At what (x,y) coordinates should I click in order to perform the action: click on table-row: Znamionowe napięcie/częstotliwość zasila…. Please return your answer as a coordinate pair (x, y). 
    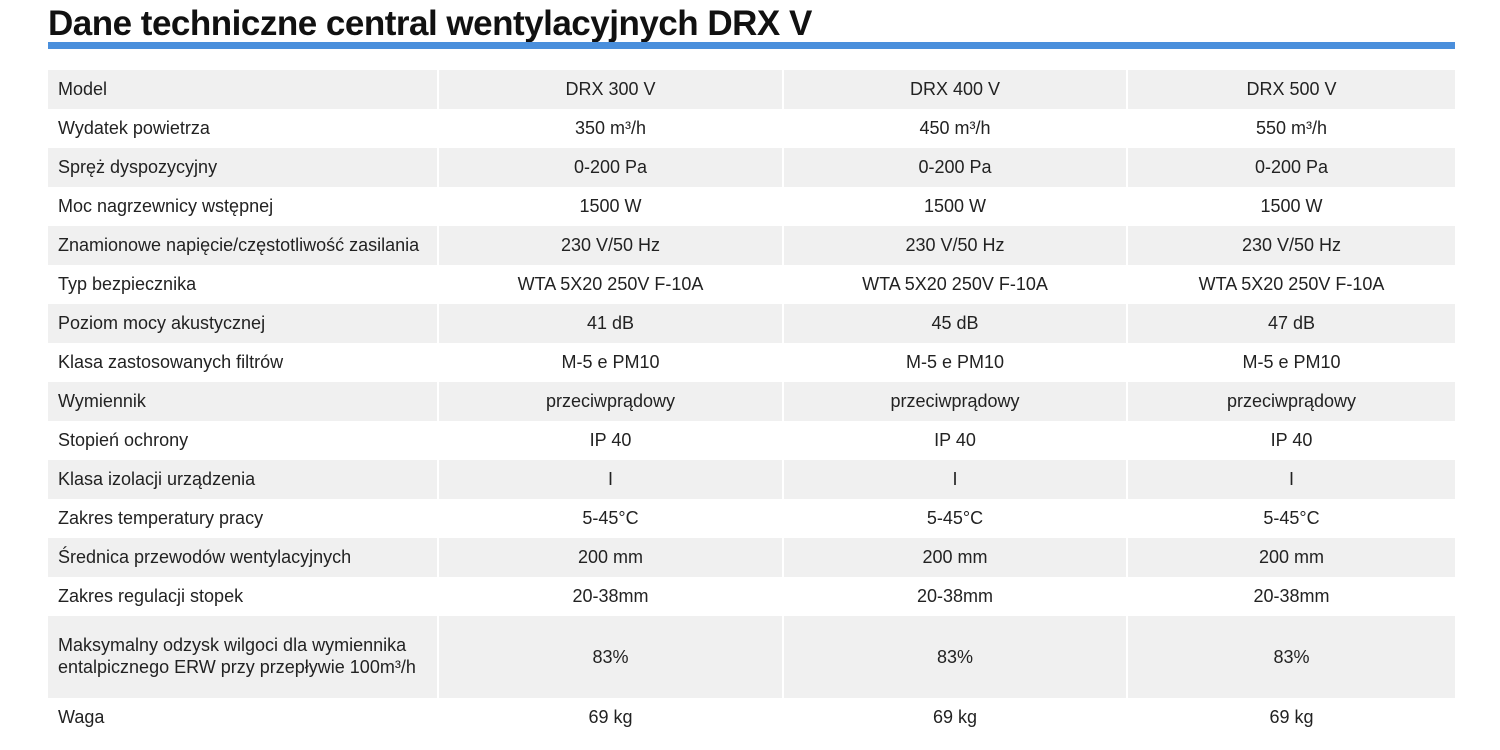
    Looking at the image, I should click on (751, 245).